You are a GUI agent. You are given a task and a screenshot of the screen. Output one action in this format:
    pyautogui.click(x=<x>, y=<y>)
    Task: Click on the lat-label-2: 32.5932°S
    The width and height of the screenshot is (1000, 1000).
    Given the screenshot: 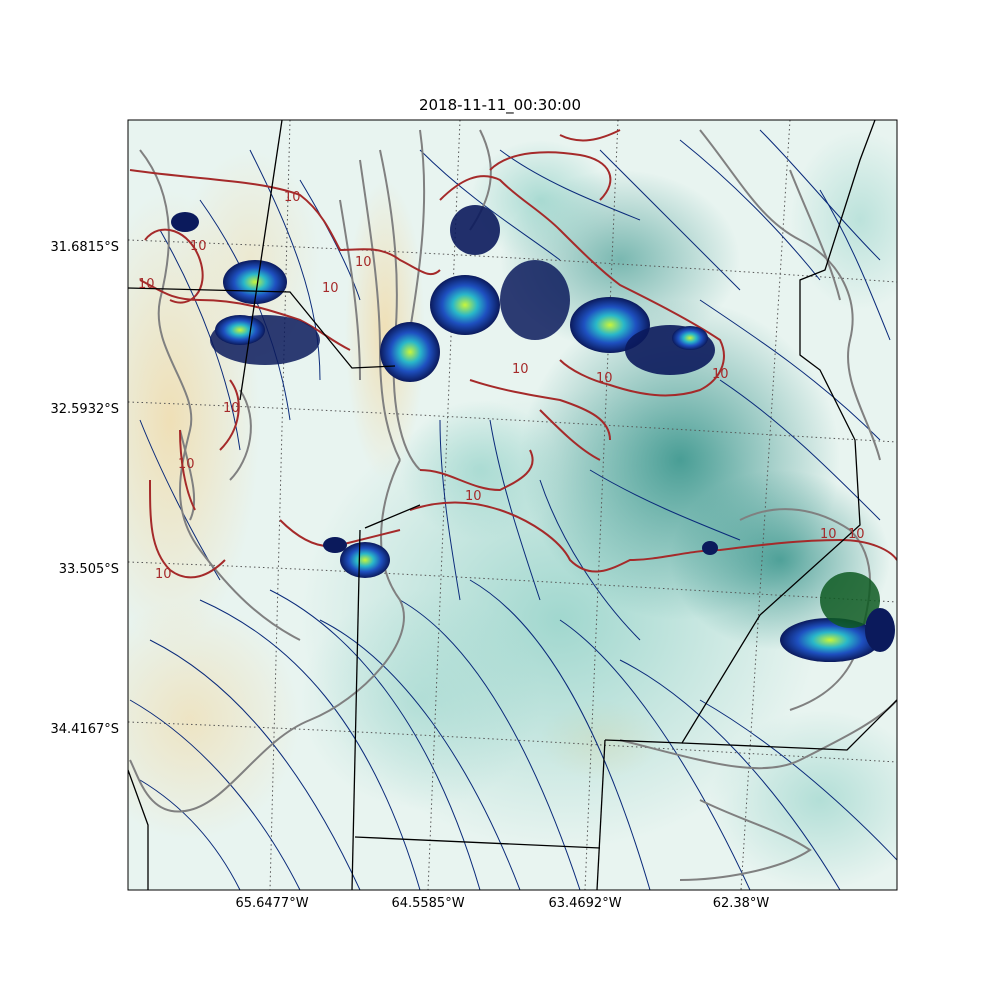 What is the action you would take?
    pyautogui.click(x=84, y=409)
    